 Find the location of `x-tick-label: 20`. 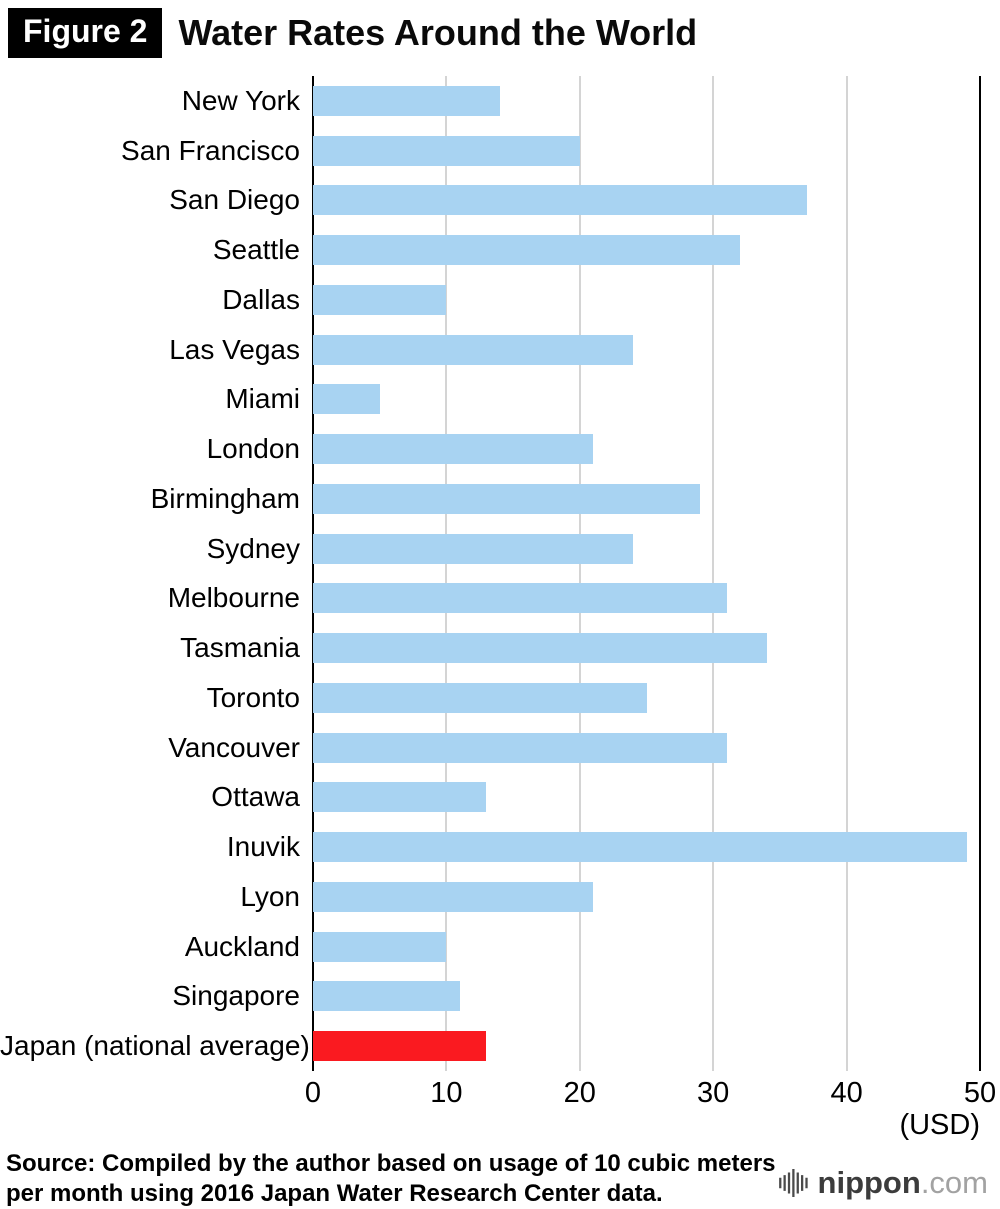

x-tick-label: 20 is located at coordinates (579, 1093).